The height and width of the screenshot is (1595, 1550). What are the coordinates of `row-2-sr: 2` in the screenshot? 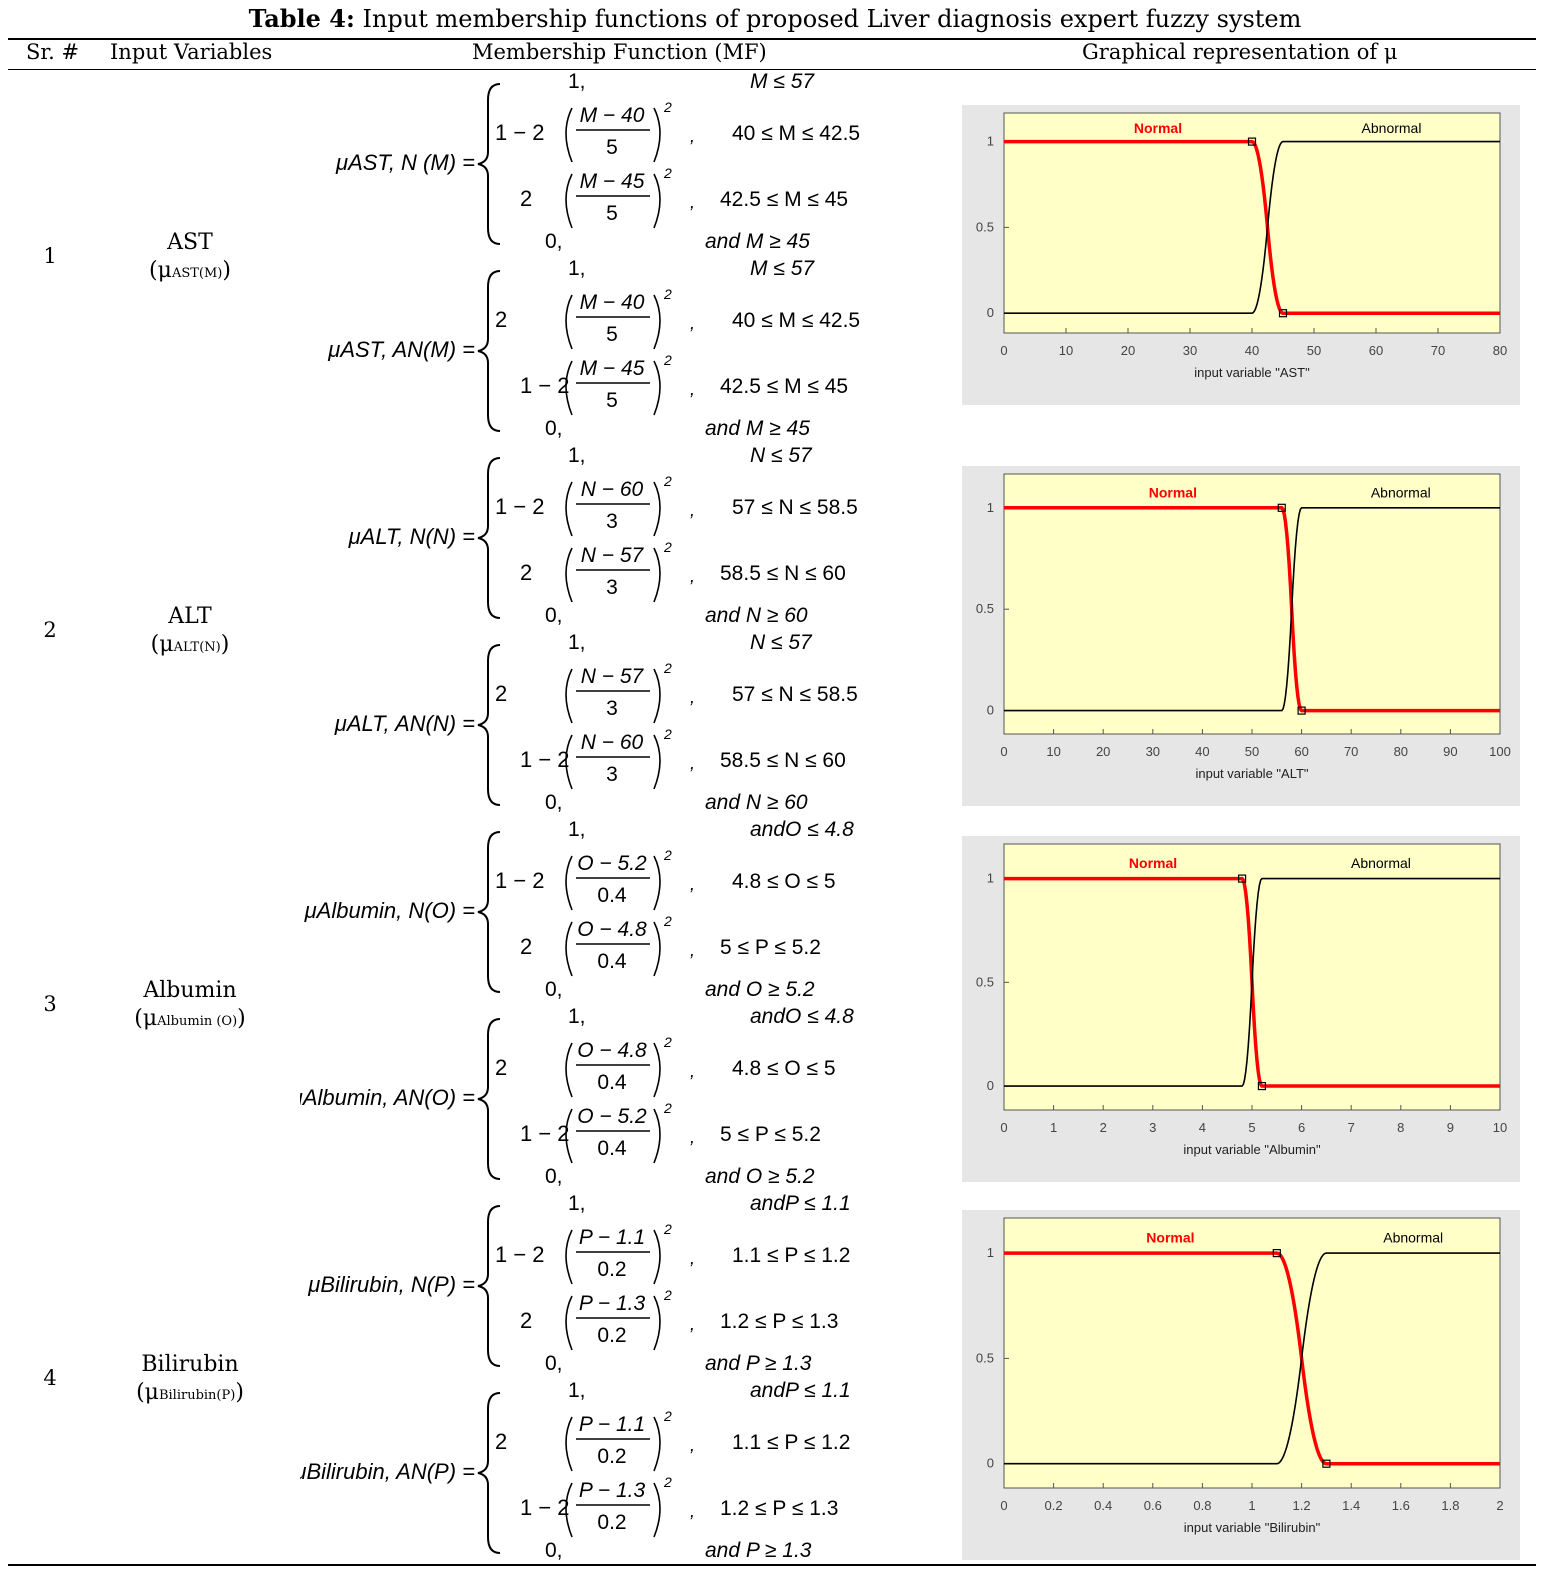 It's located at (50, 630).